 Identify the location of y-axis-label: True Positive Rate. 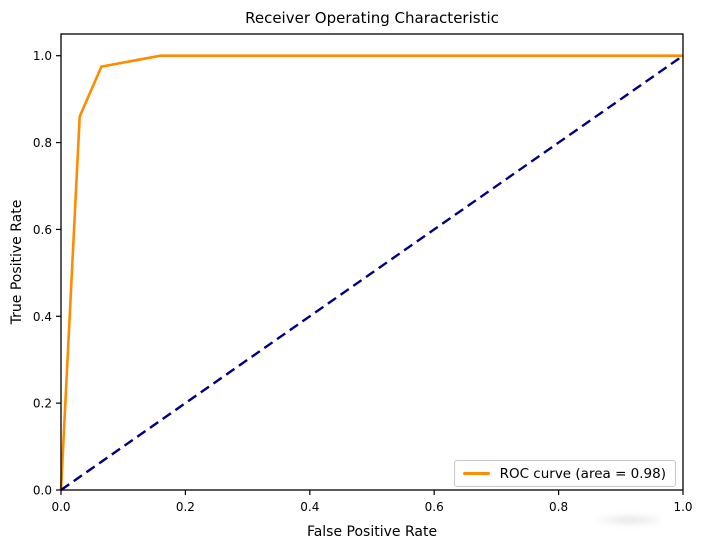
(17, 263).